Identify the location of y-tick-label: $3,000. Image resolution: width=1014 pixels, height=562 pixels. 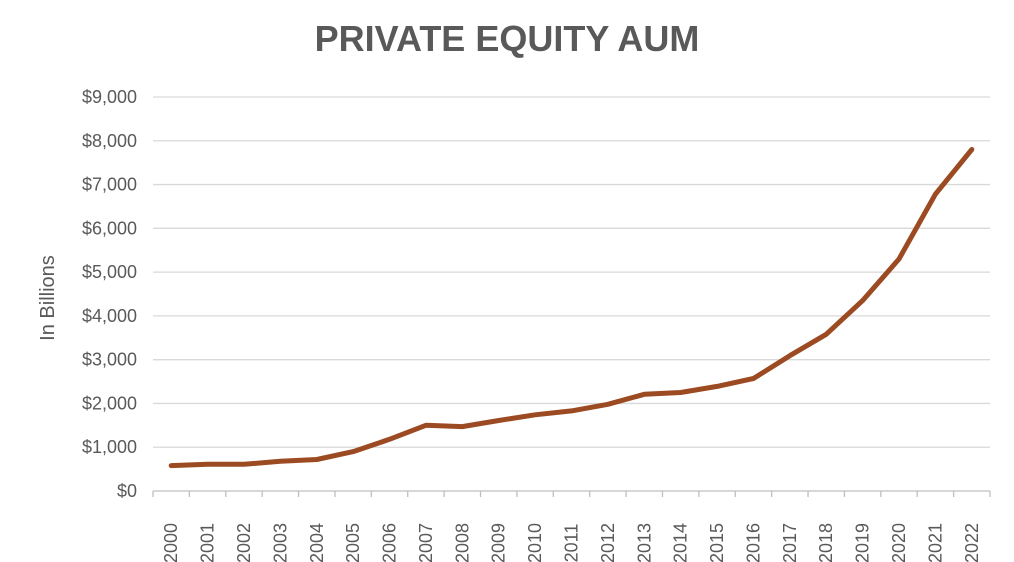
(109, 360).